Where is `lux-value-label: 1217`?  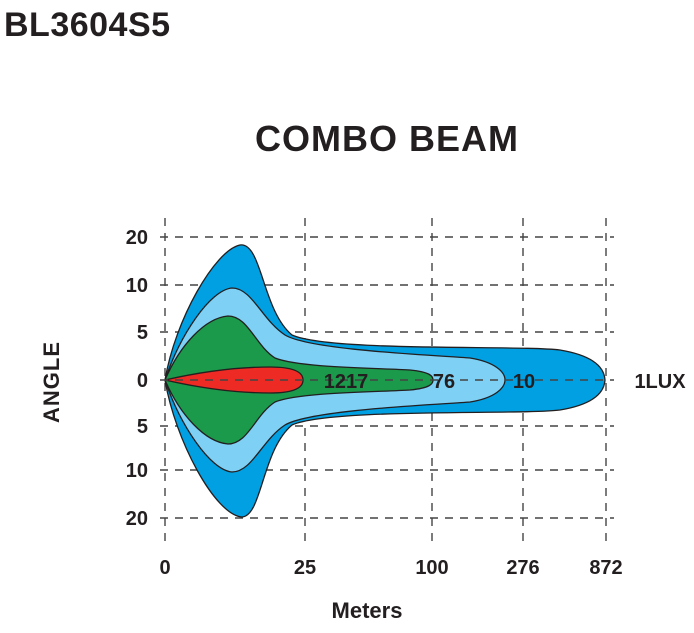
lux-value-label: 1217 is located at coordinates (346, 382).